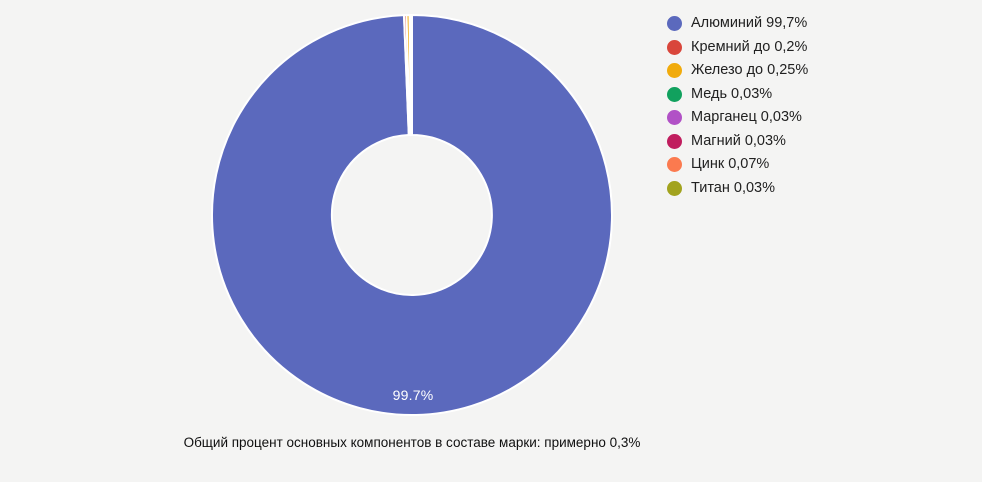 The image size is (982, 482). What do you see at coordinates (413, 395) in the screenshot?
I see `slice-value-label: 99.7%` at bounding box center [413, 395].